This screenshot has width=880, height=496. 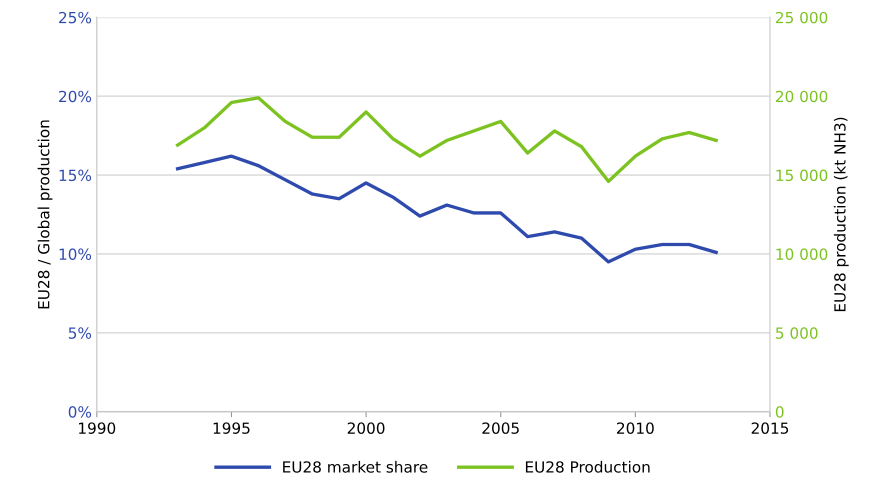 What do you see at coordinates (232, 428) in the screenshot?
I see `x-tick-label: 1995` at bounding box center [232, 428].